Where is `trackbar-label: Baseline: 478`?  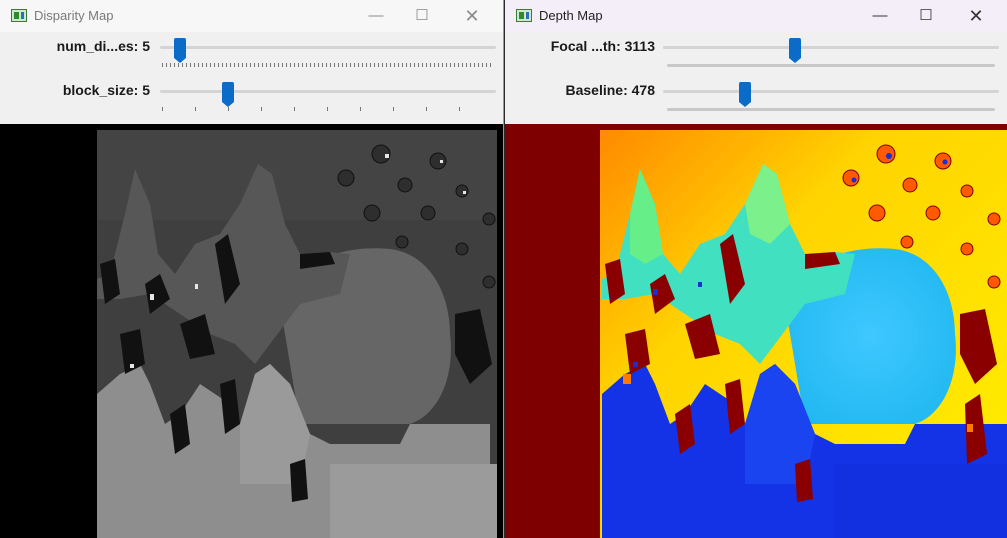 trackbar-label: Baseline: 478 is located at coordinates (610, 90).